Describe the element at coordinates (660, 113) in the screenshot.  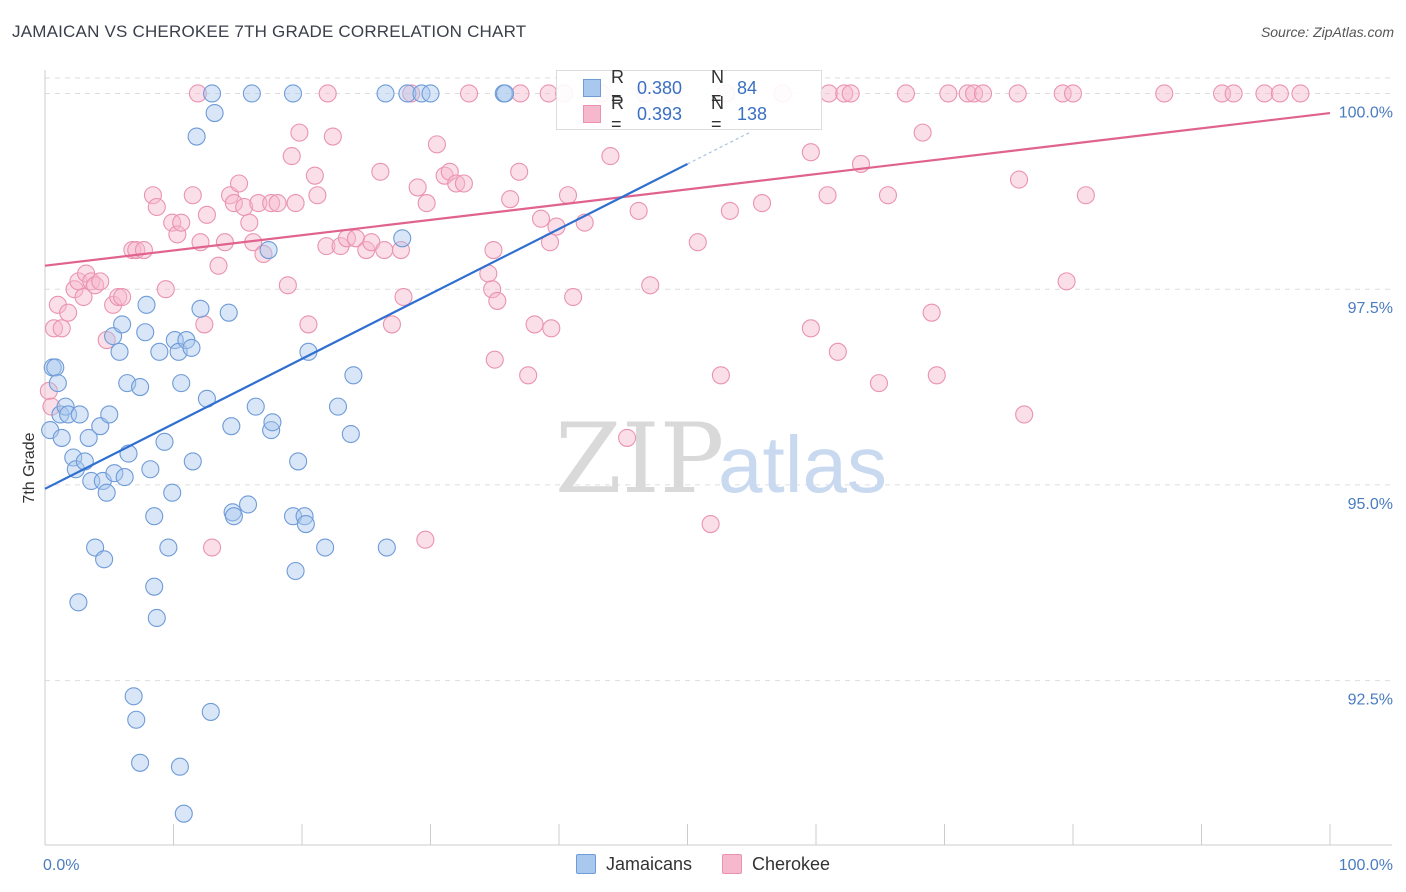
I see `r-value: 0.393` at that location.